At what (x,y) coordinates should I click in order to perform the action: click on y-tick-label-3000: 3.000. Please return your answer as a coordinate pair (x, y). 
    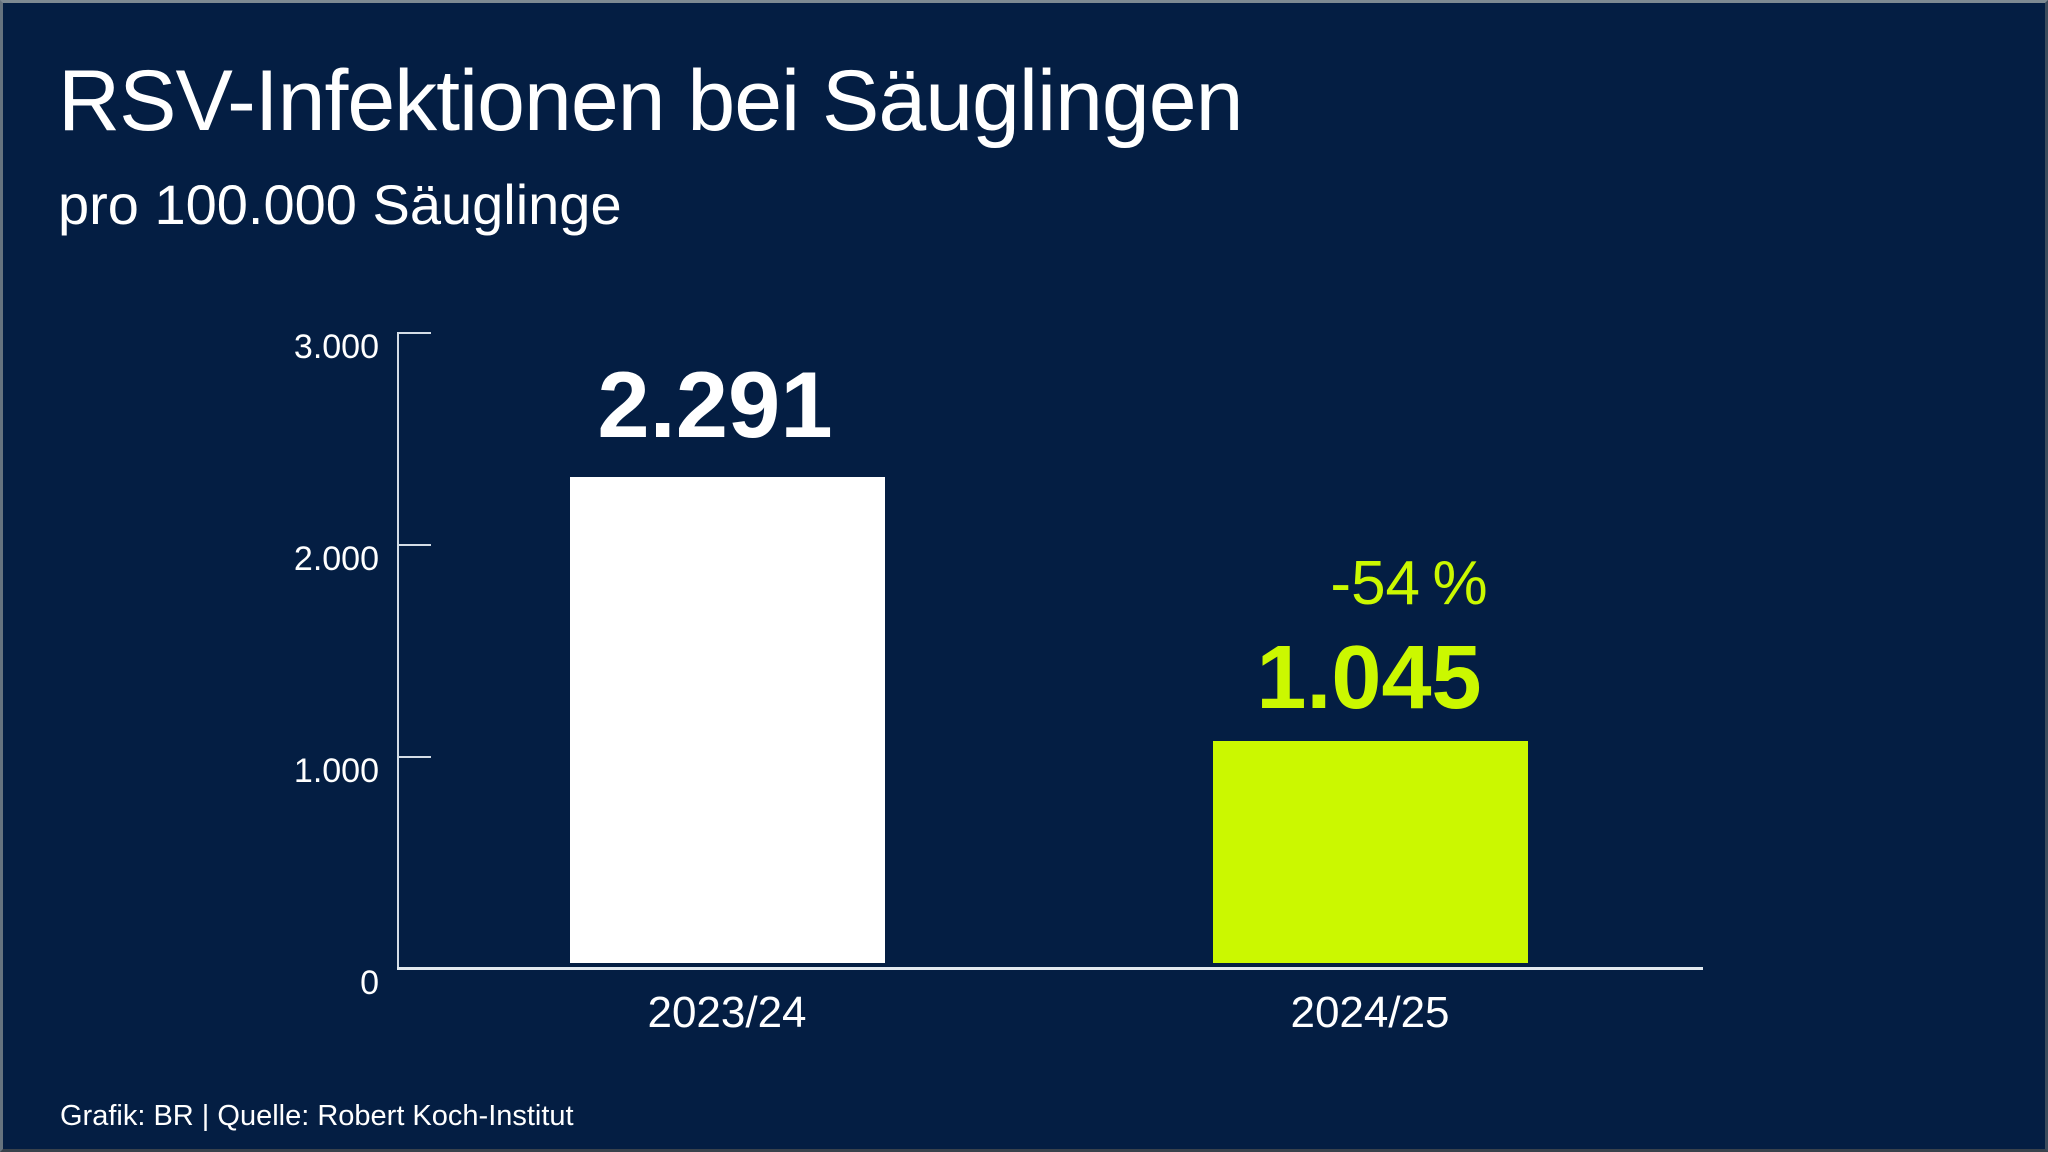
    Looking at the image, I should click on (336, 346).